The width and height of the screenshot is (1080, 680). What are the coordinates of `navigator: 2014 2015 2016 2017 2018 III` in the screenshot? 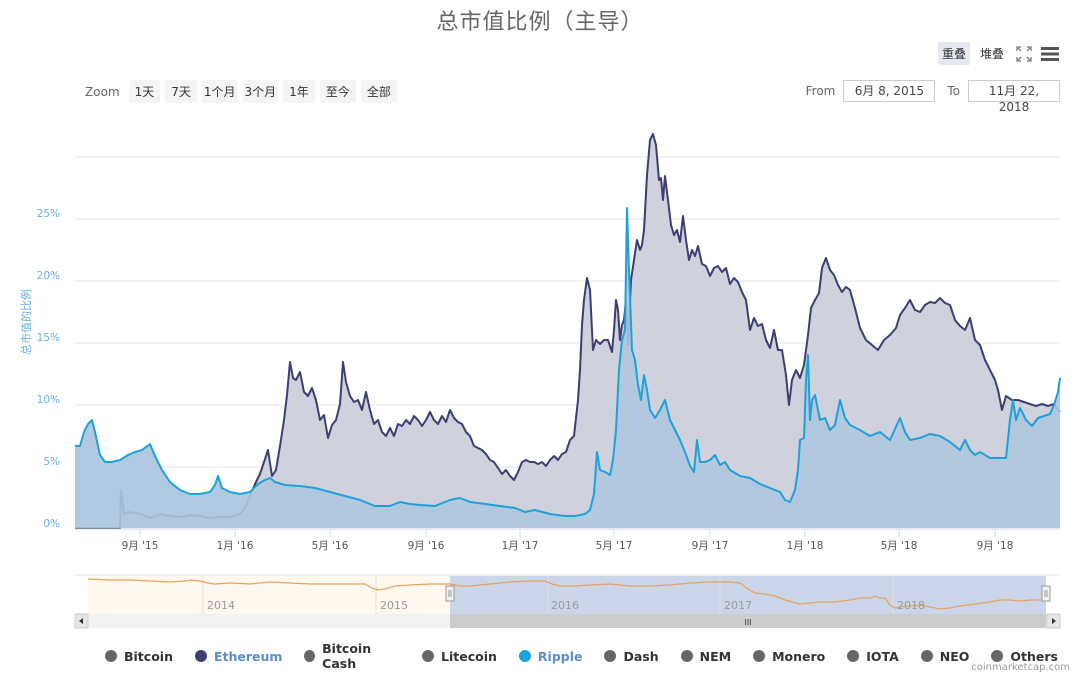 It's located at (540, 600).